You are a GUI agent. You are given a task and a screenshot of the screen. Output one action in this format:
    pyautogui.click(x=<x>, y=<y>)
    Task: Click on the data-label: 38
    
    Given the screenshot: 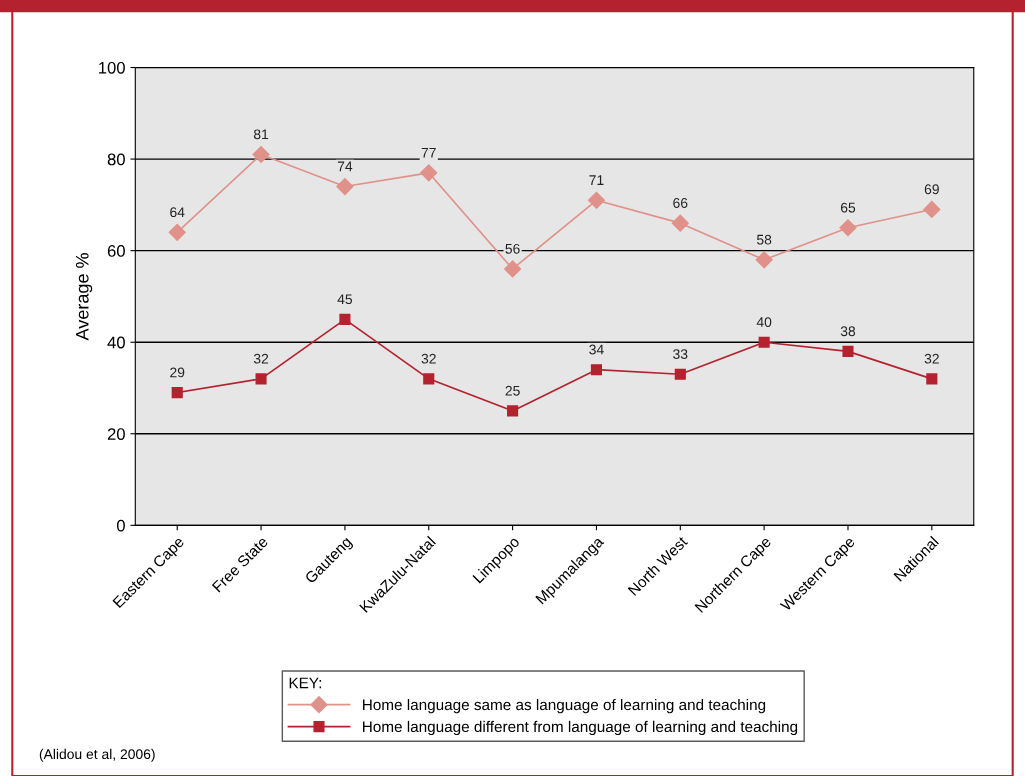 What is the action you would take?
    pyautogui.click(x=848, y=331)
    